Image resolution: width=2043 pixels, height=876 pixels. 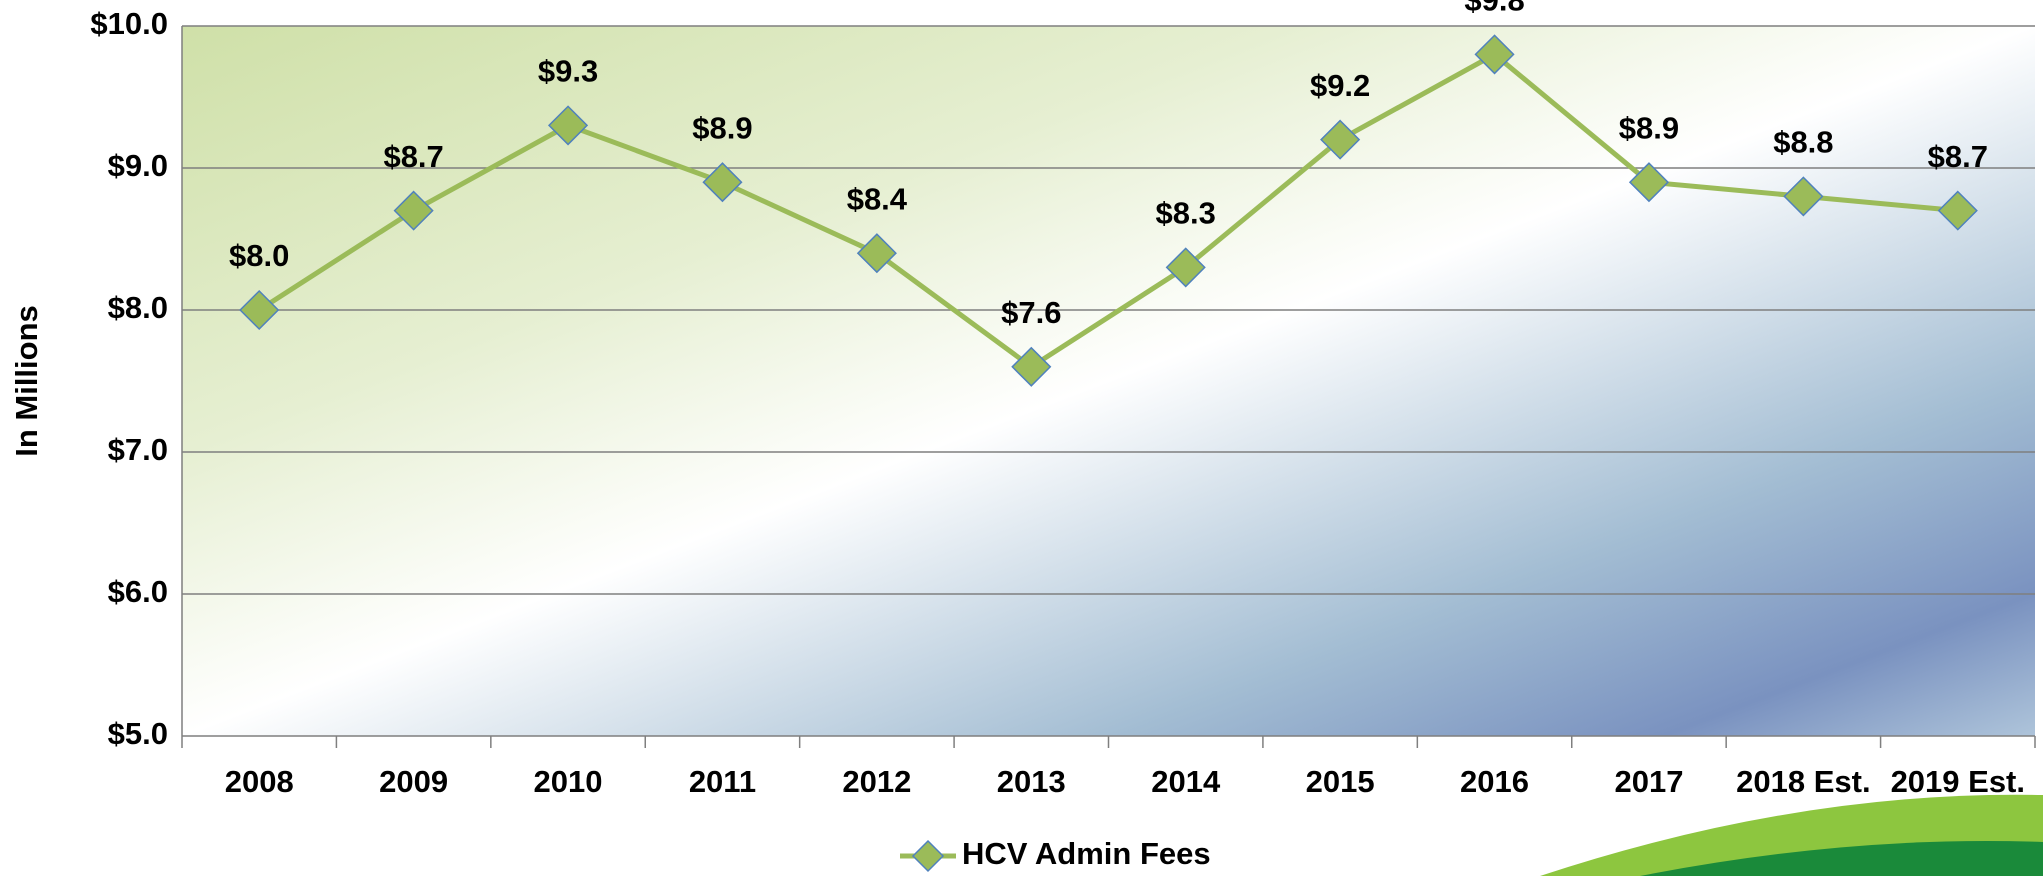 What do you see at coordinates (1803, 142) in the screenshot?
I see `data-label: $8.8` at bounding box center [1803, 142].